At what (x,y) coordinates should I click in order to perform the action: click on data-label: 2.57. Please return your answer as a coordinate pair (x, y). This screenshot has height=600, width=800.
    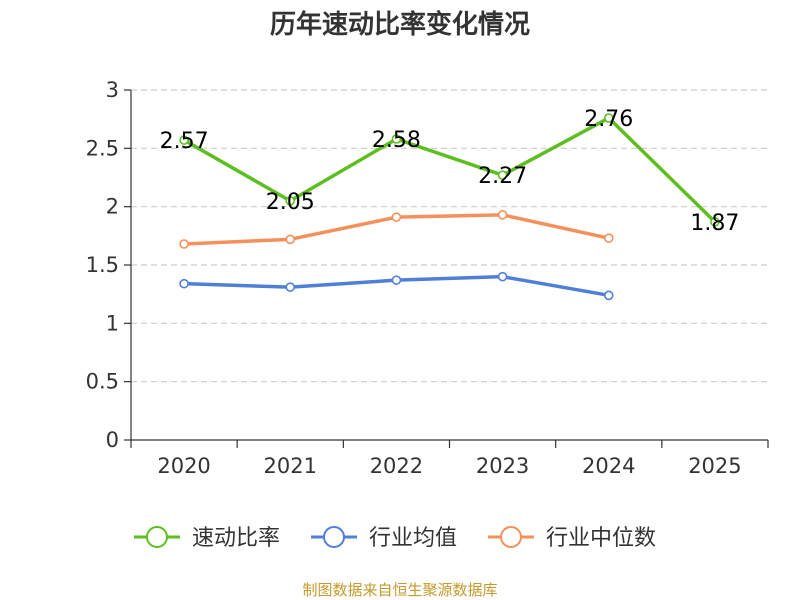
    Looking at the image, I should click on (184, 141).